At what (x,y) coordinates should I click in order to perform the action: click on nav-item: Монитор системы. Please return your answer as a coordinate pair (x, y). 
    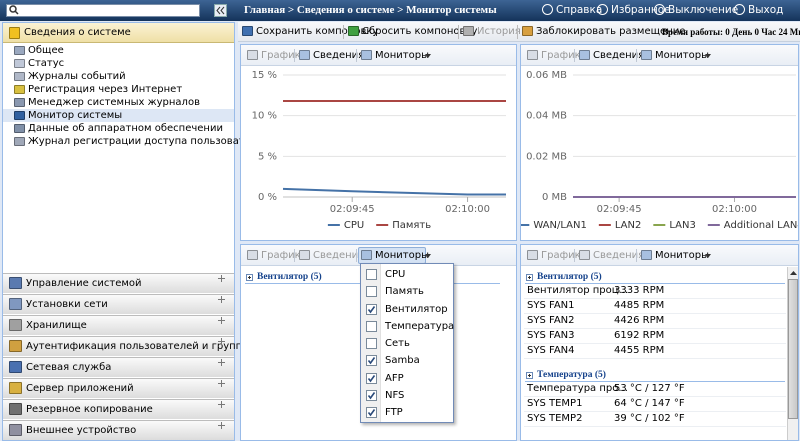
    Looking at the image, I should click on (75, 115).